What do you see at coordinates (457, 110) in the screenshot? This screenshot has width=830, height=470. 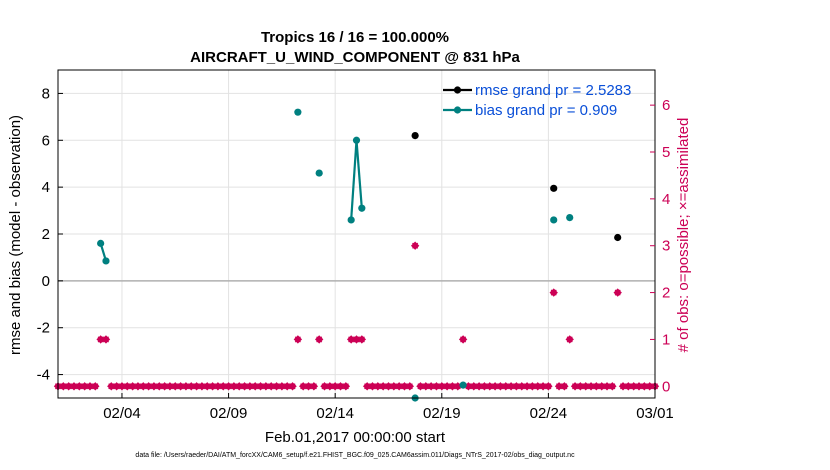 I see `bias-legend-marker` at bounding box center [457, 110].